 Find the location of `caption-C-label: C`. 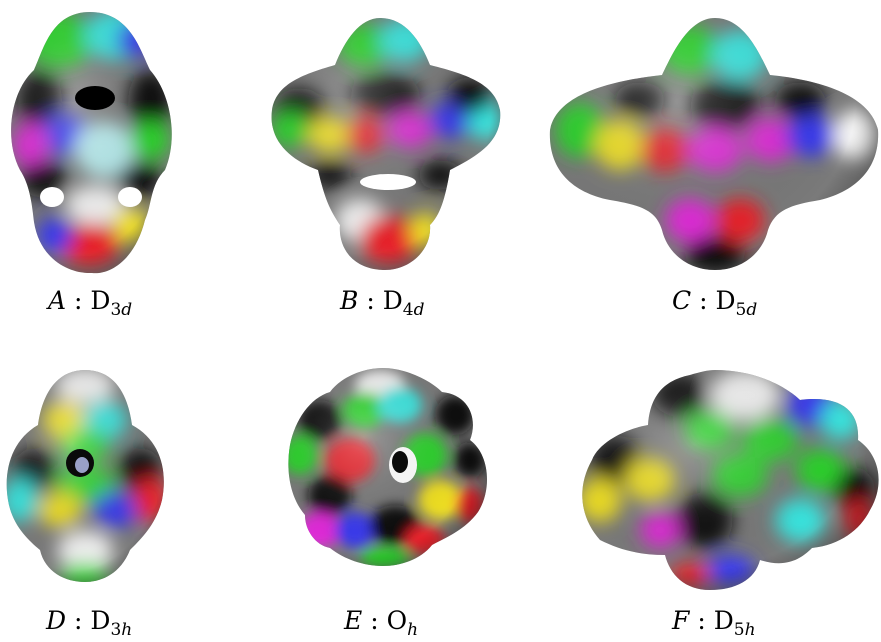

caption-C-label: C is located at coordinates (682, 300).